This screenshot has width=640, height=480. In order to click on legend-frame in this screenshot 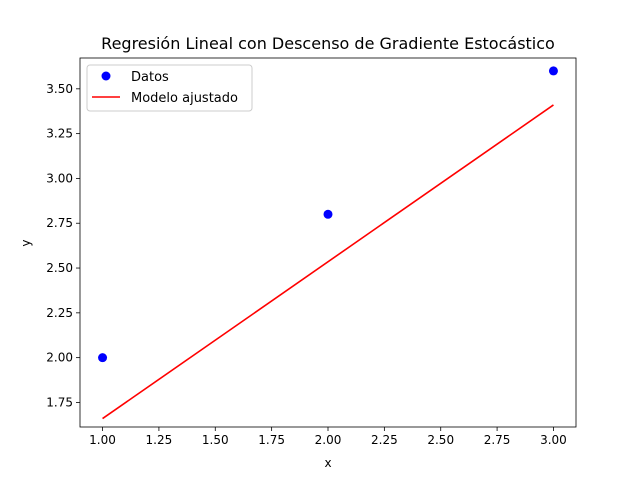, I will do `click(169, 88)`.